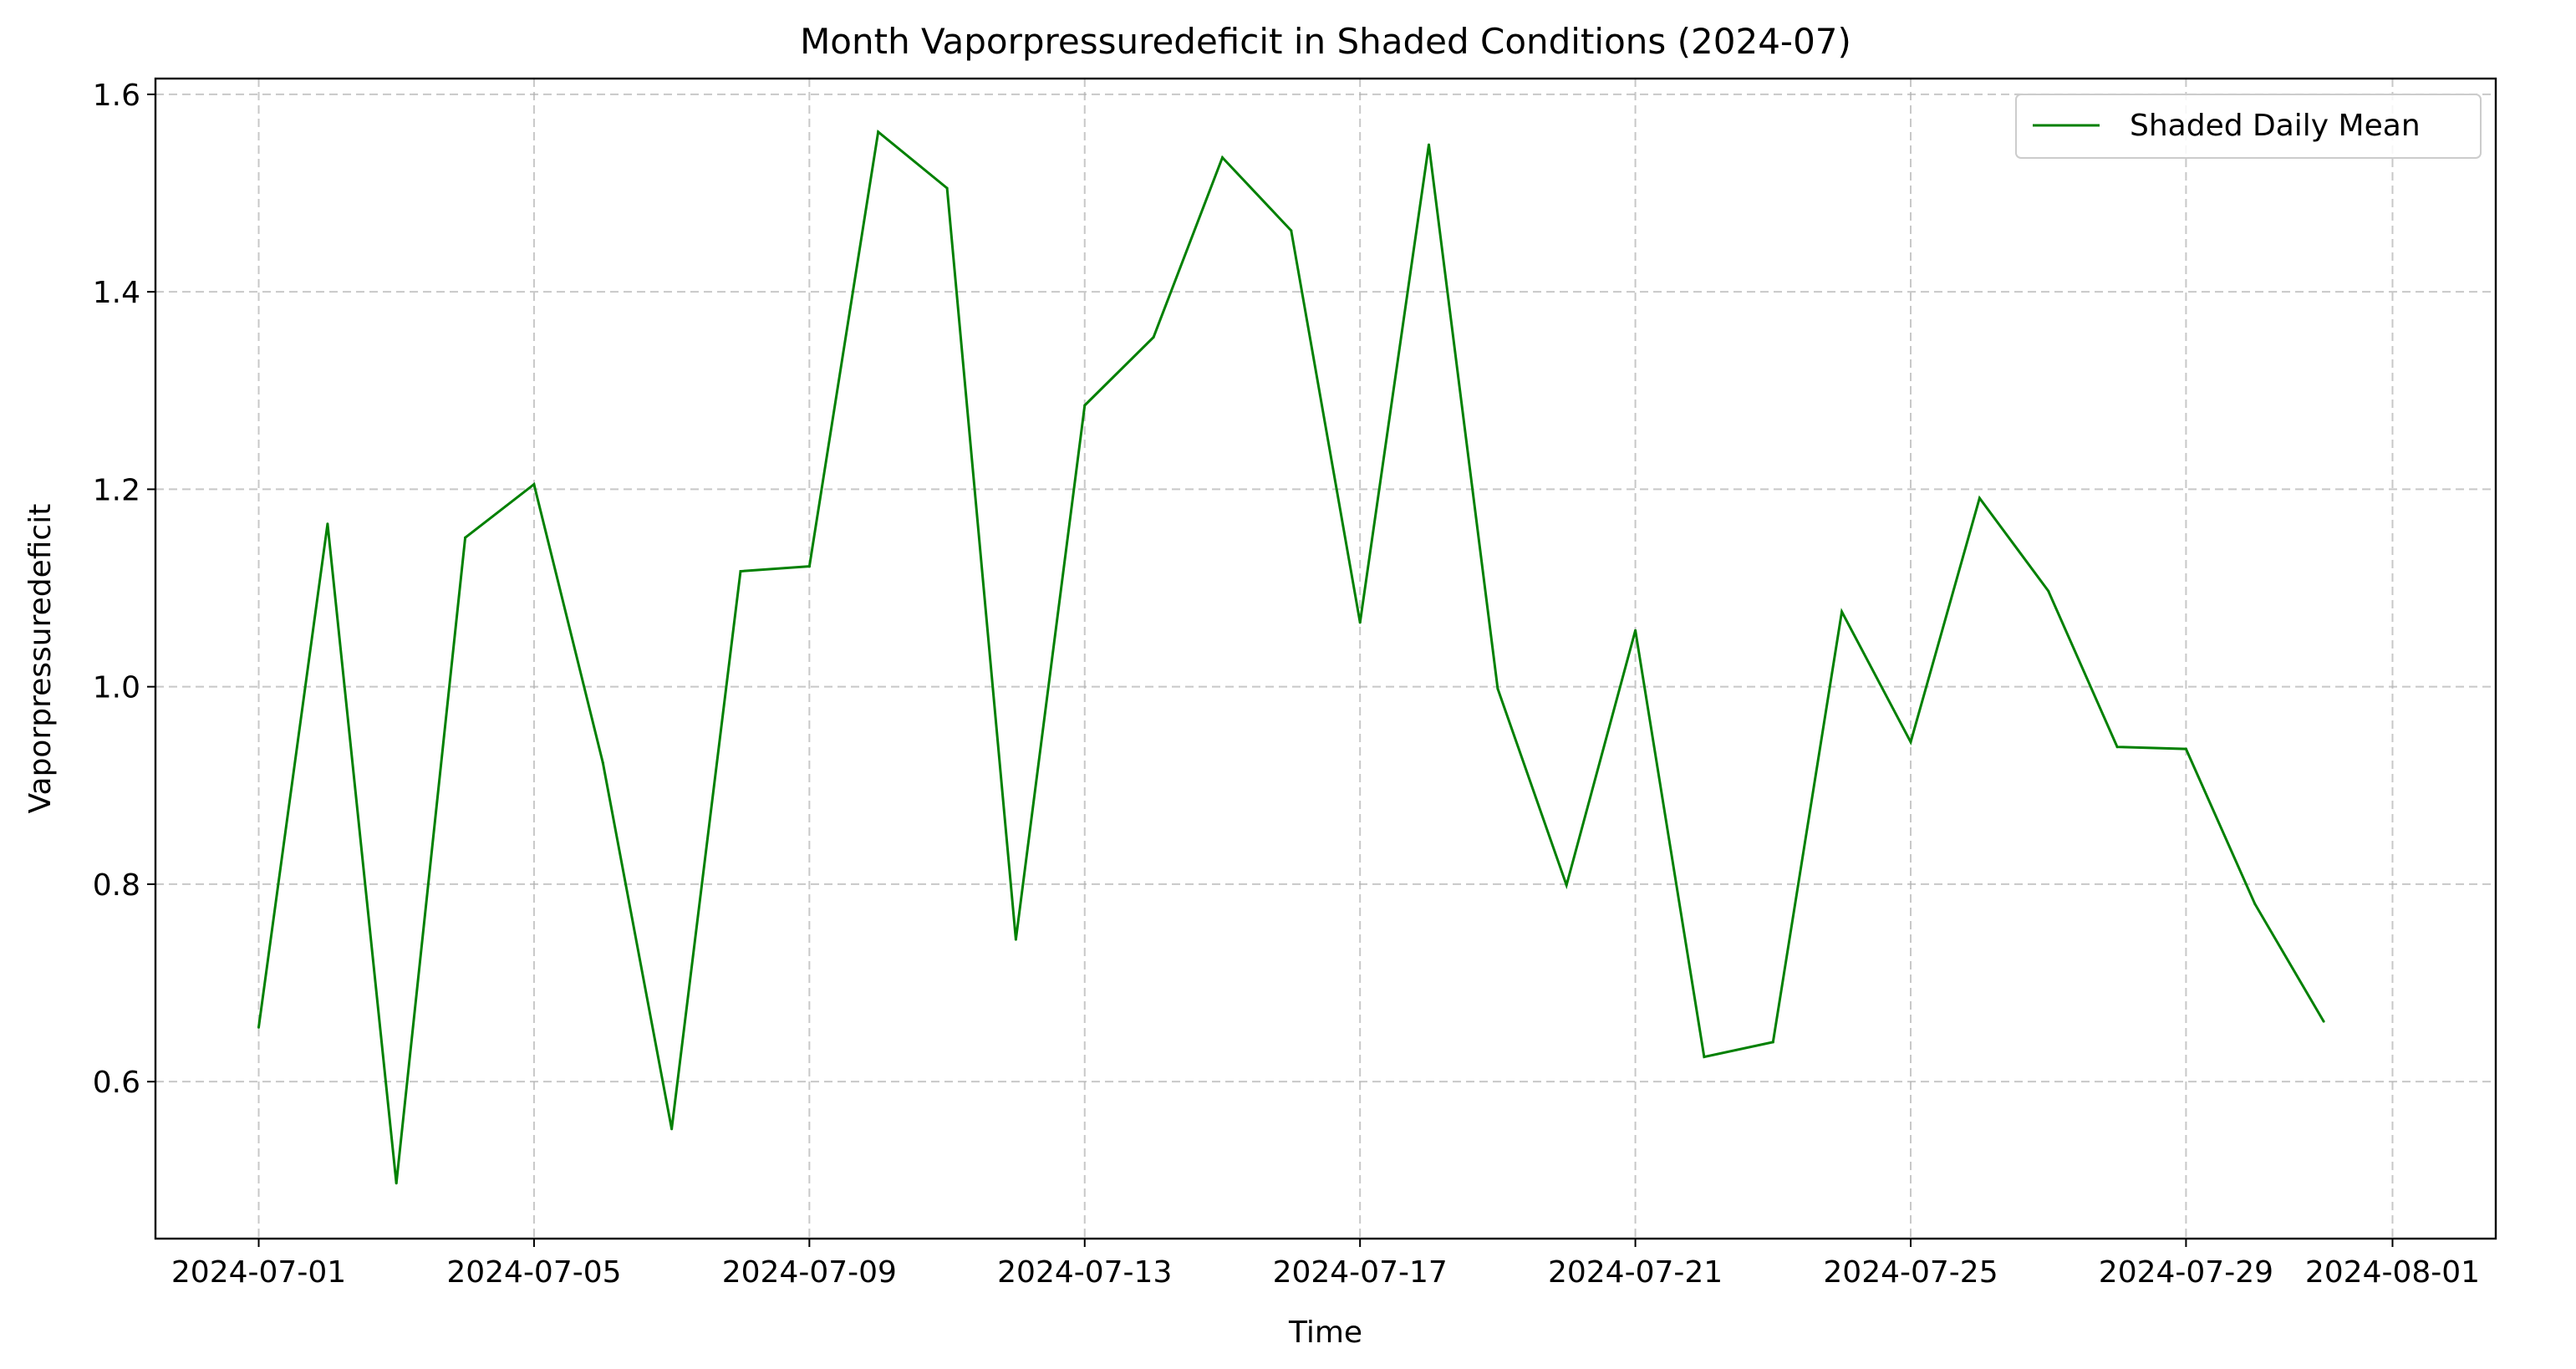  Describe the element at coordinates (1084, 1272) in the screenshot. I see `x-tick-label: 2024-07-13` at that location.